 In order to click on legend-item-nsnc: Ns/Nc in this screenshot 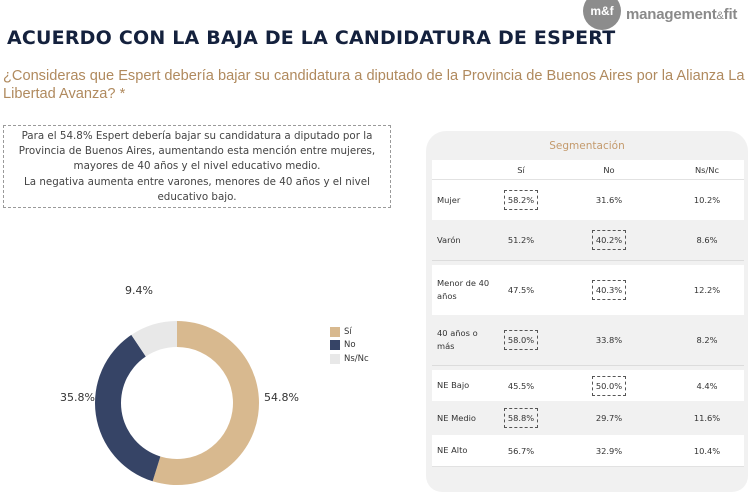, I will do `click(349, 359)`.